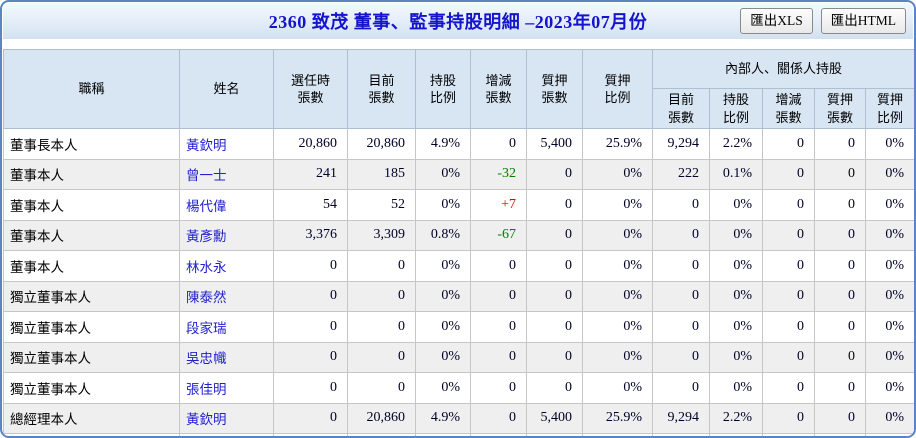 The width and height of the screenshot is (916, 438). I want to click on name-link: 張佳明, so click(226, 388).